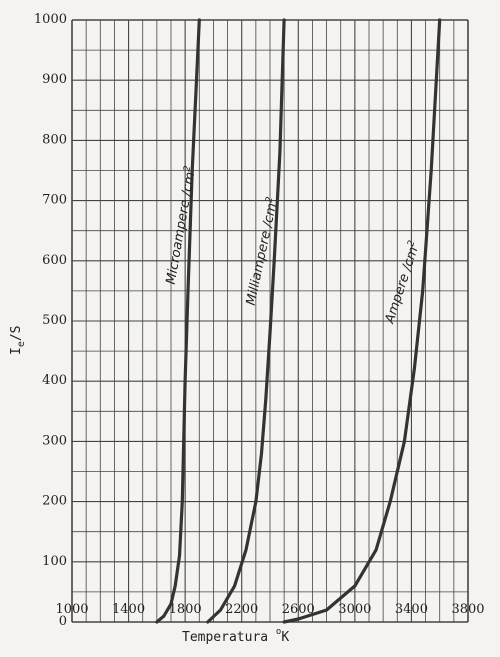 The height and width of the screenshot is (657, 500). What do you see at coordinates (71, 609) in the screenshot?
I see `x-tick-label: 1000` at bounding box center [71, 609].